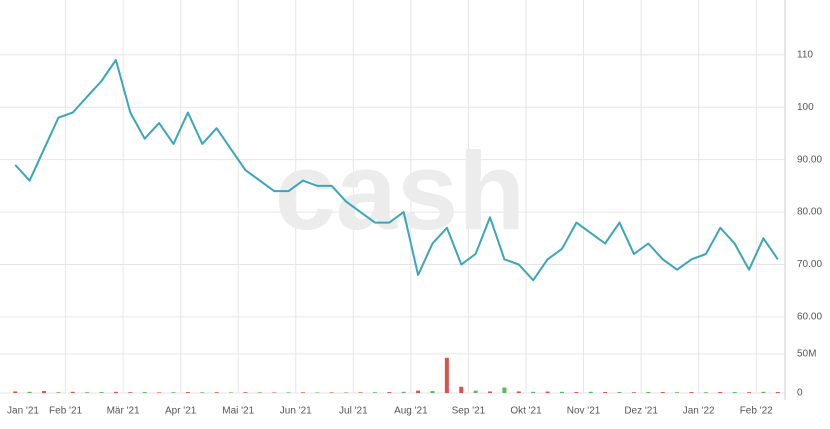 The width and height of the screenshot is (830, 429). Describe the element at coordinates (641, 411) in the screenshot. I see `x-tick-label: Dez '21` at that location.